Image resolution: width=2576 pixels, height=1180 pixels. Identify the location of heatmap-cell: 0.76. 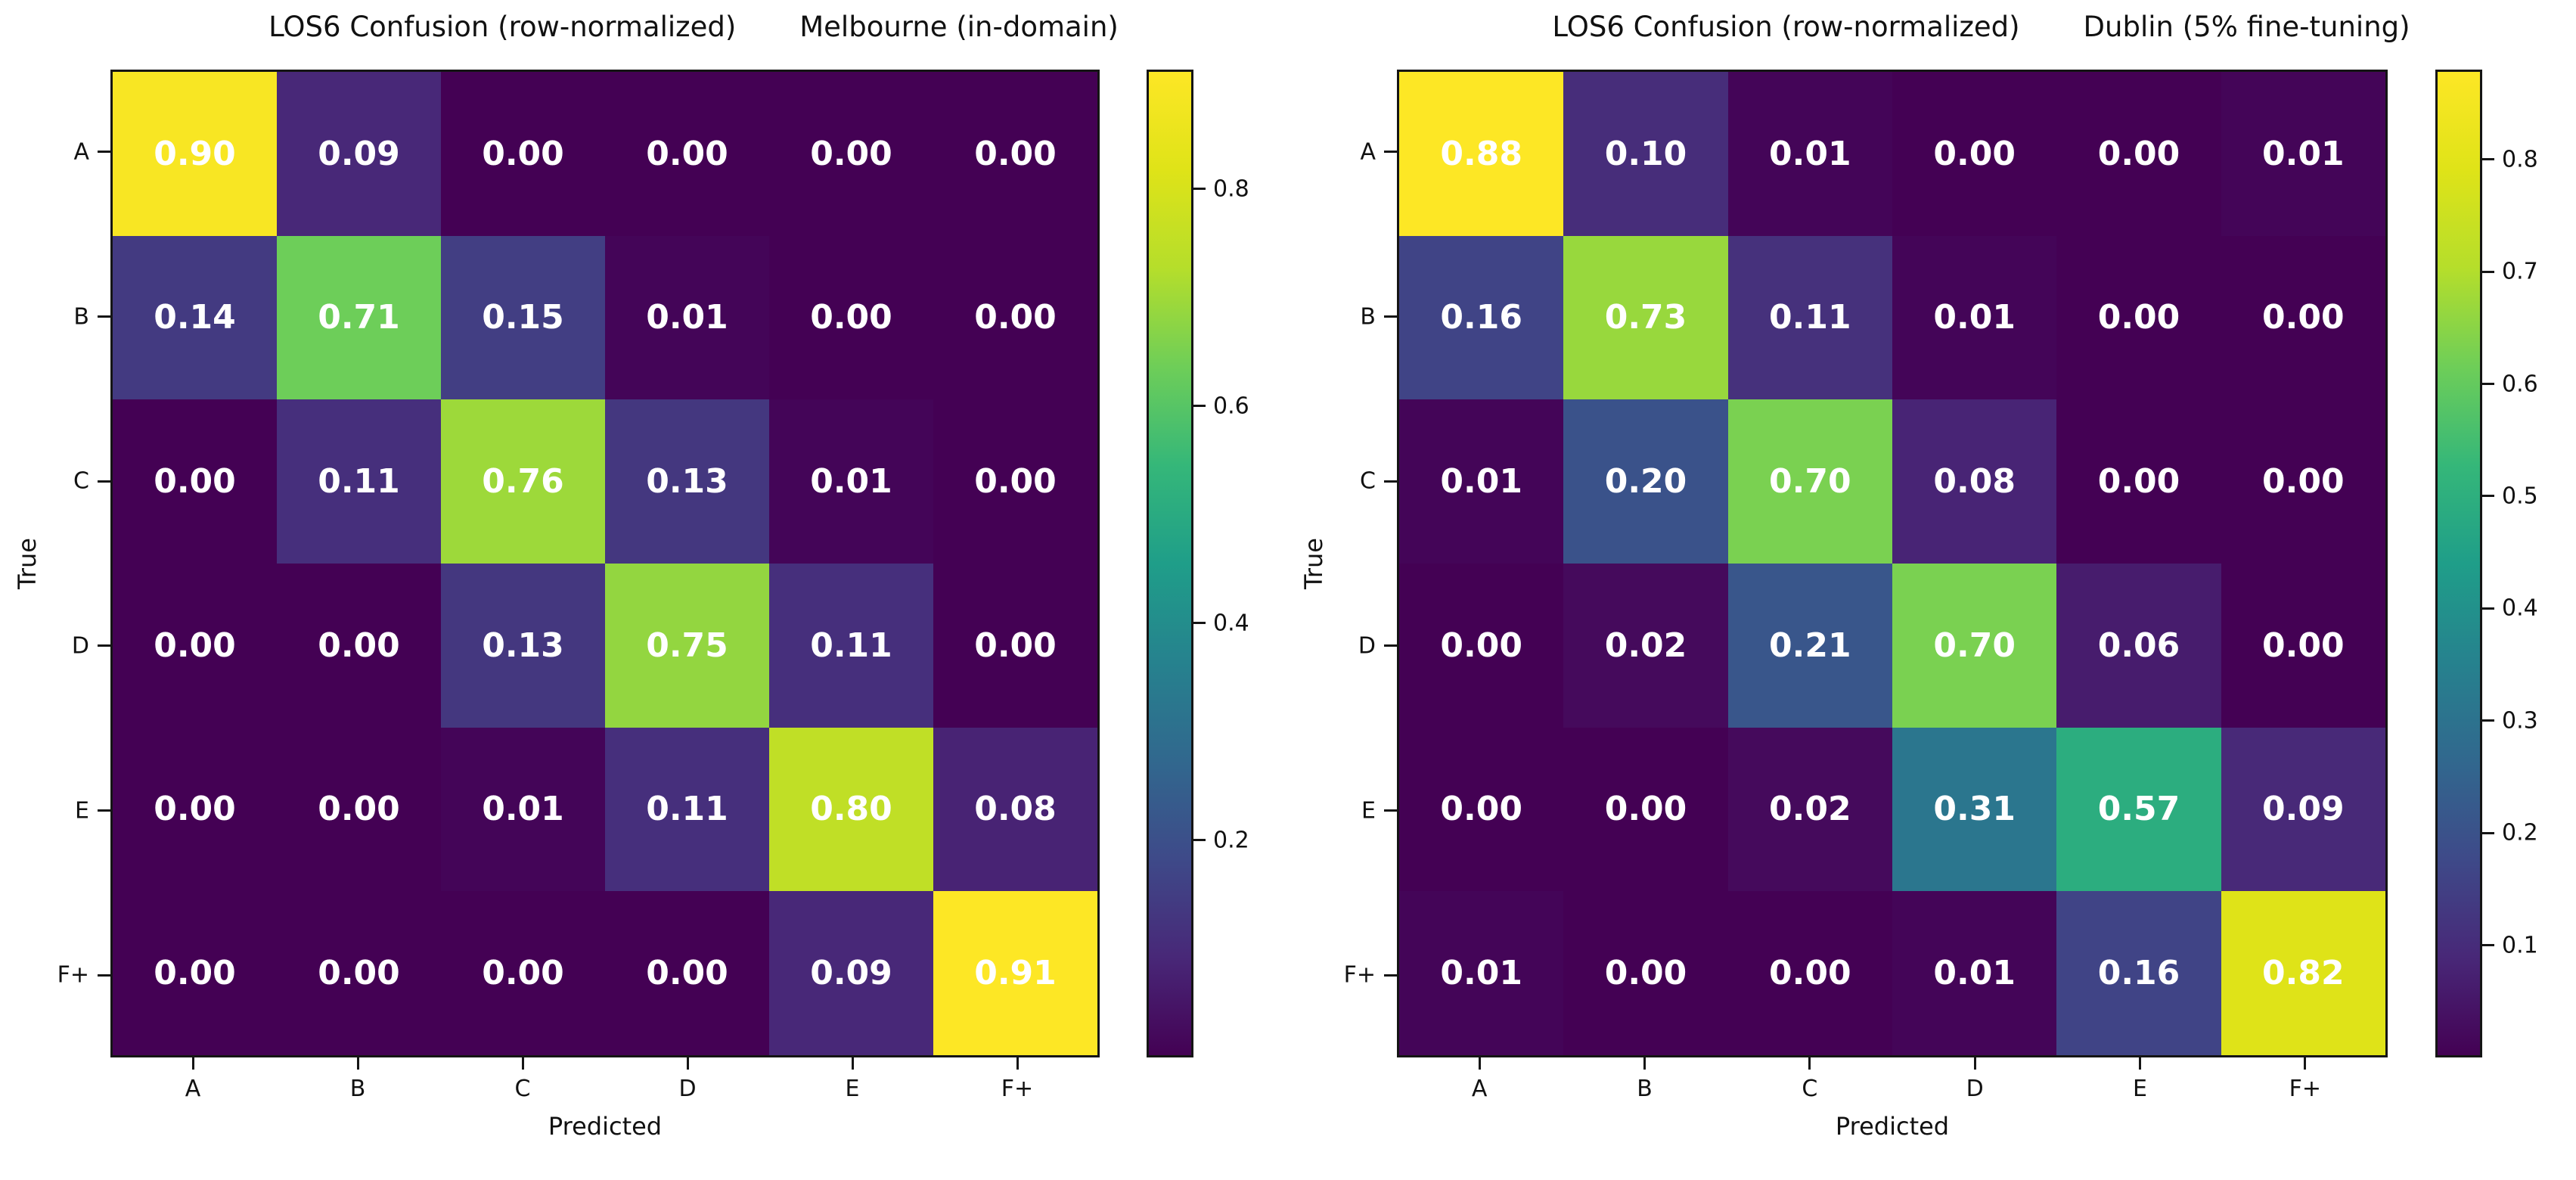
(523, 481).